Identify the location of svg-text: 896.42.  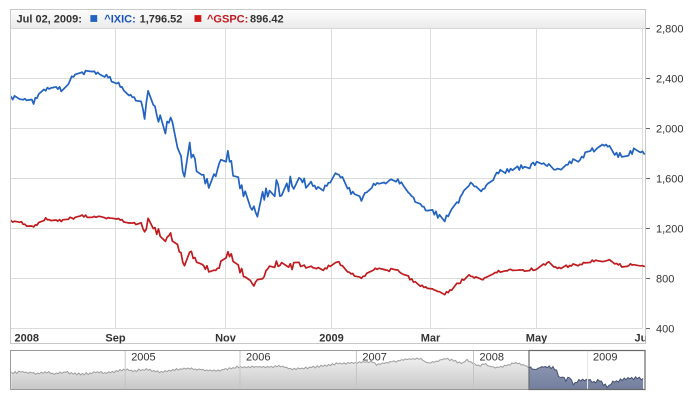
(267, 20).